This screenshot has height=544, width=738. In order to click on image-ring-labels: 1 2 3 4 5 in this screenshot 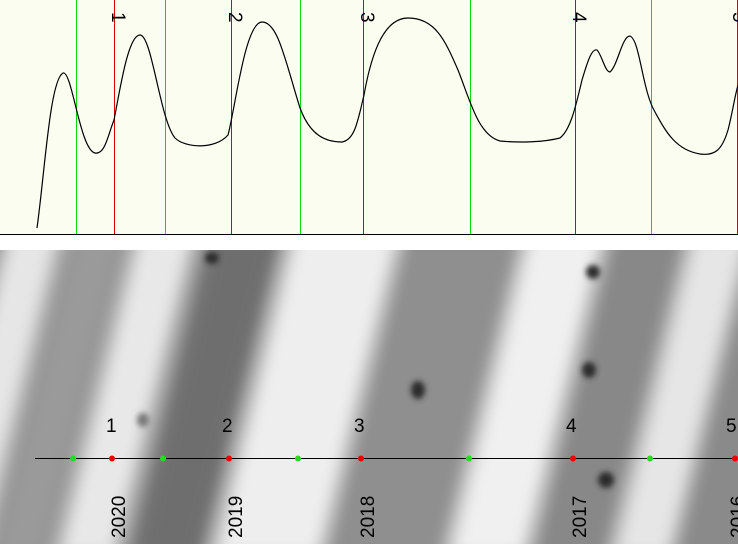, I will do `click(421, 426)`.